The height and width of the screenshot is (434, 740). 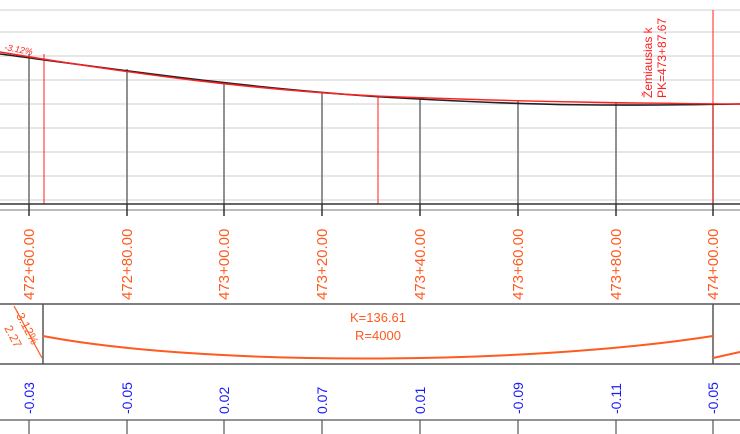 What do you see at coordinates (127, 264) in the screenshot?
I see `station-label-1: 472+80.00` at bounding box center [127, 264].